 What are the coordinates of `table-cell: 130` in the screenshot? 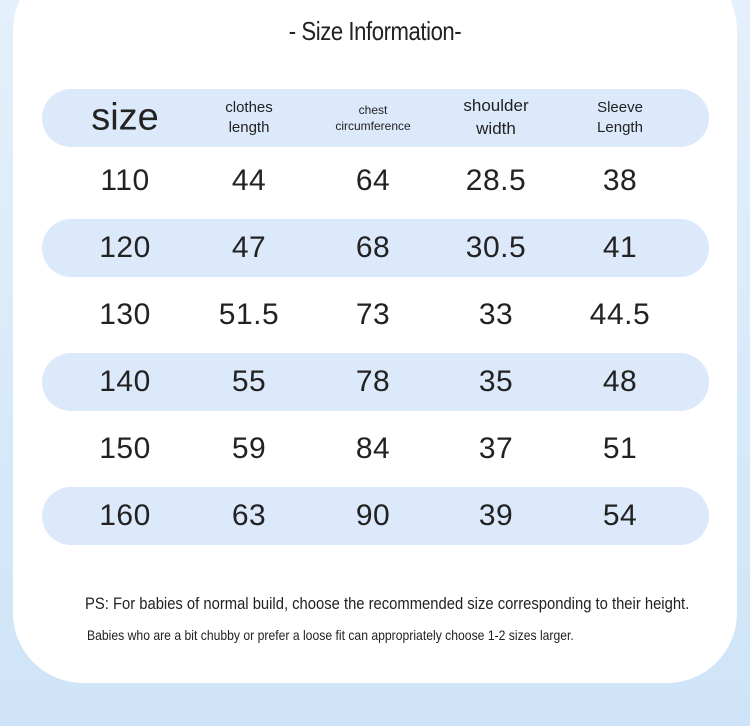 It's located at (125, 314).